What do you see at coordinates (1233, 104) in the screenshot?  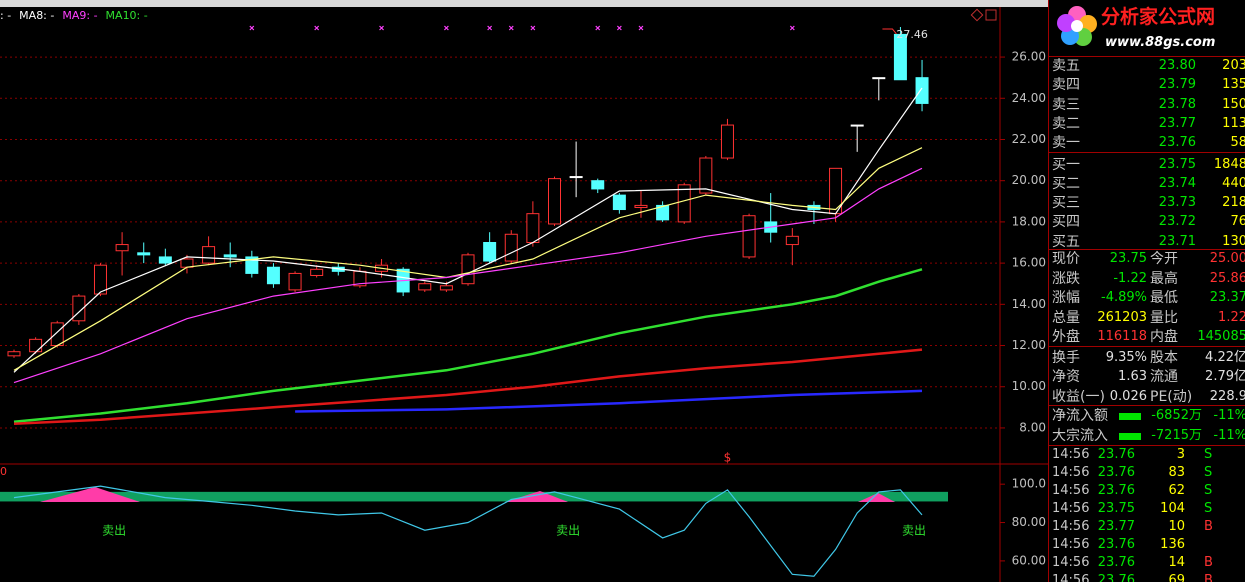 I see `order-volume: 150` at bounding box center [1233, 104].